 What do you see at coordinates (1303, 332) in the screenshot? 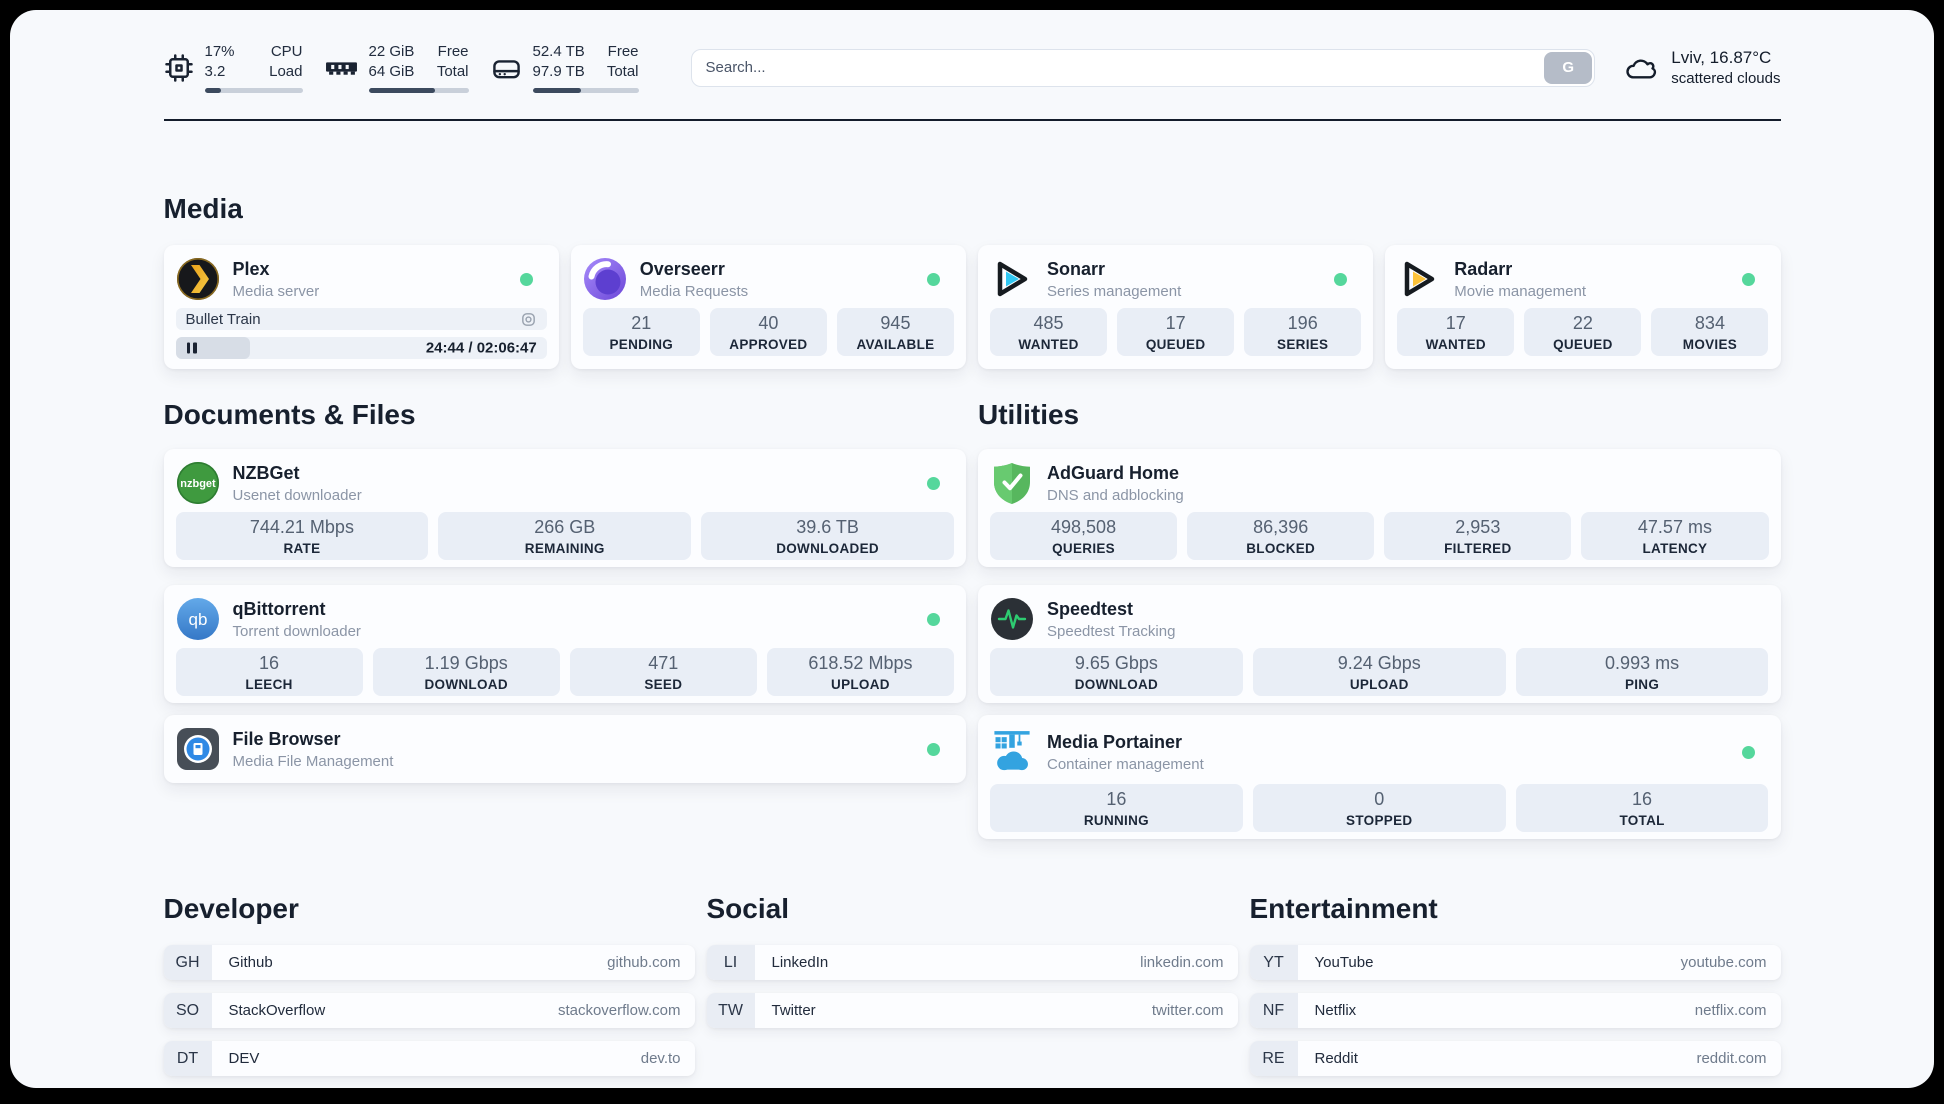
I see `stat-box: 196 SERIES` at bounding box center [1303, 332].